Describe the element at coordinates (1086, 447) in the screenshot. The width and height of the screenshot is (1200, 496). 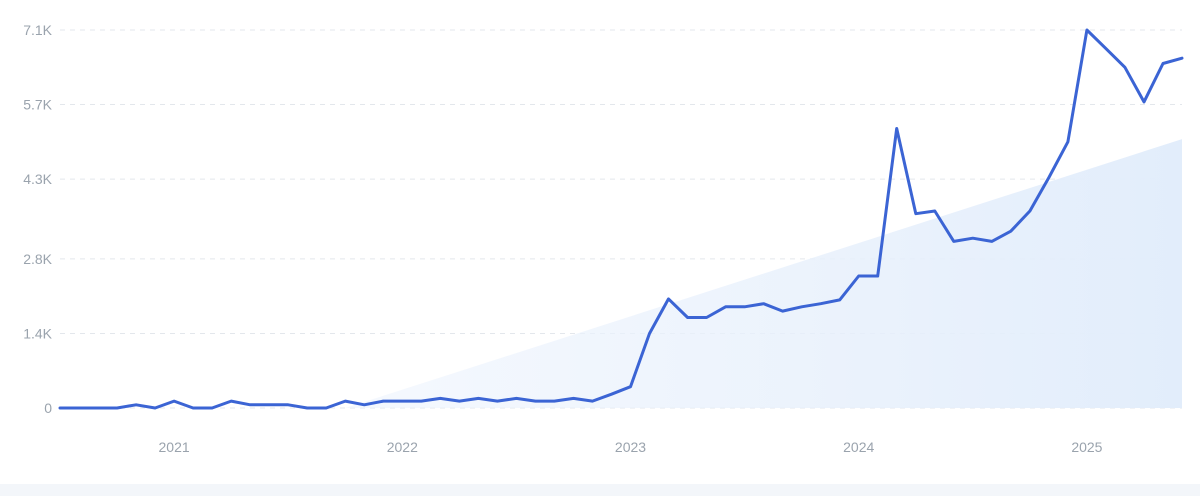
I see `x-tick-label: 2025` at that location.